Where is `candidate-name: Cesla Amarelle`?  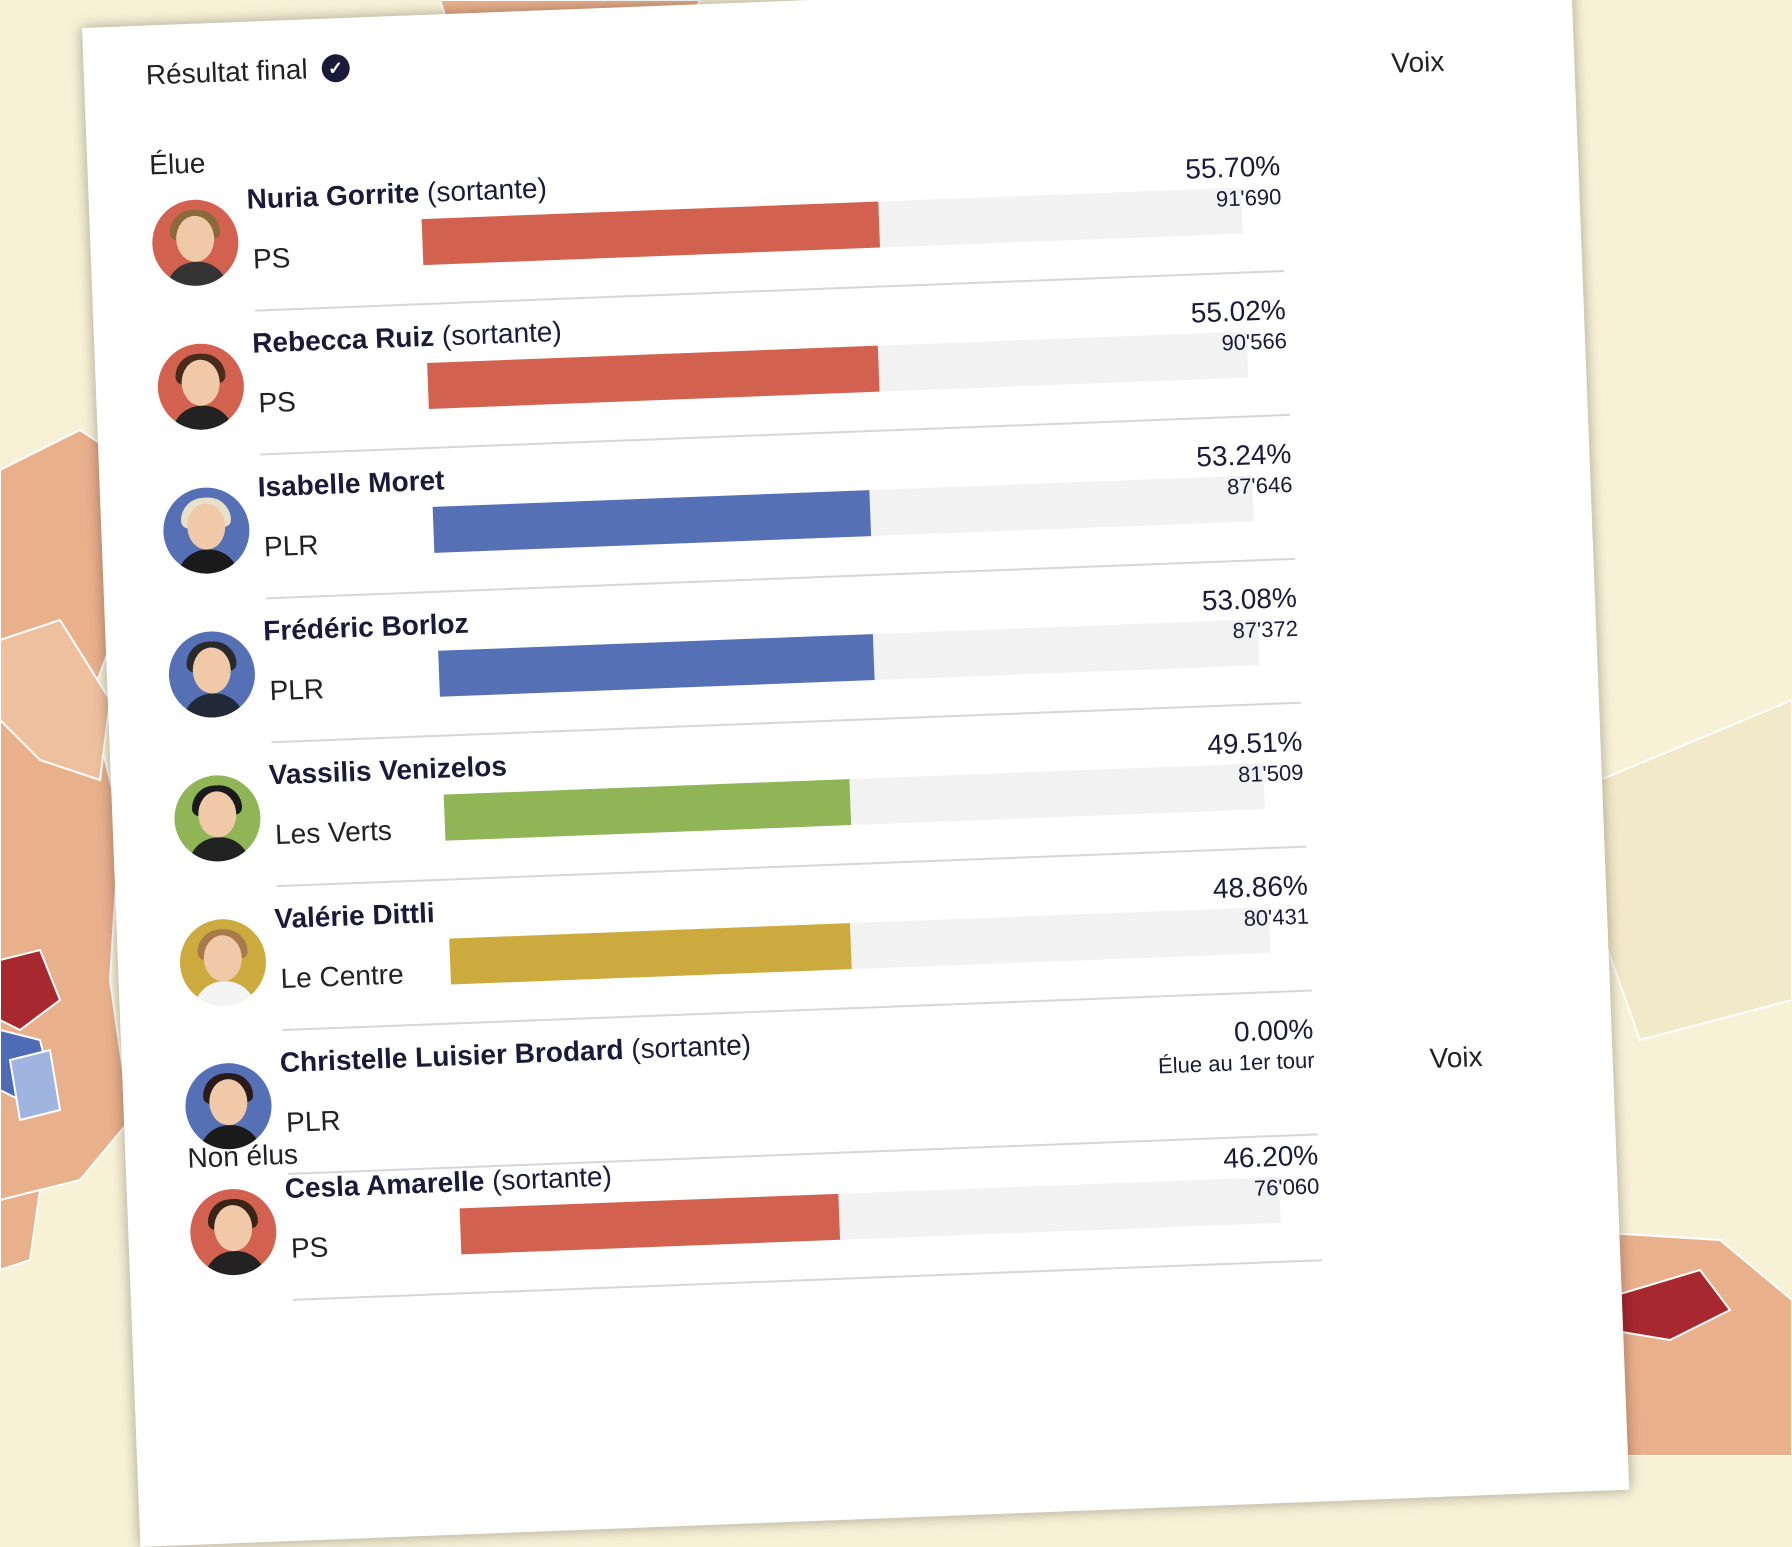 candidate-name: Cesla Amarelle is located at coordinates (384, 1185).